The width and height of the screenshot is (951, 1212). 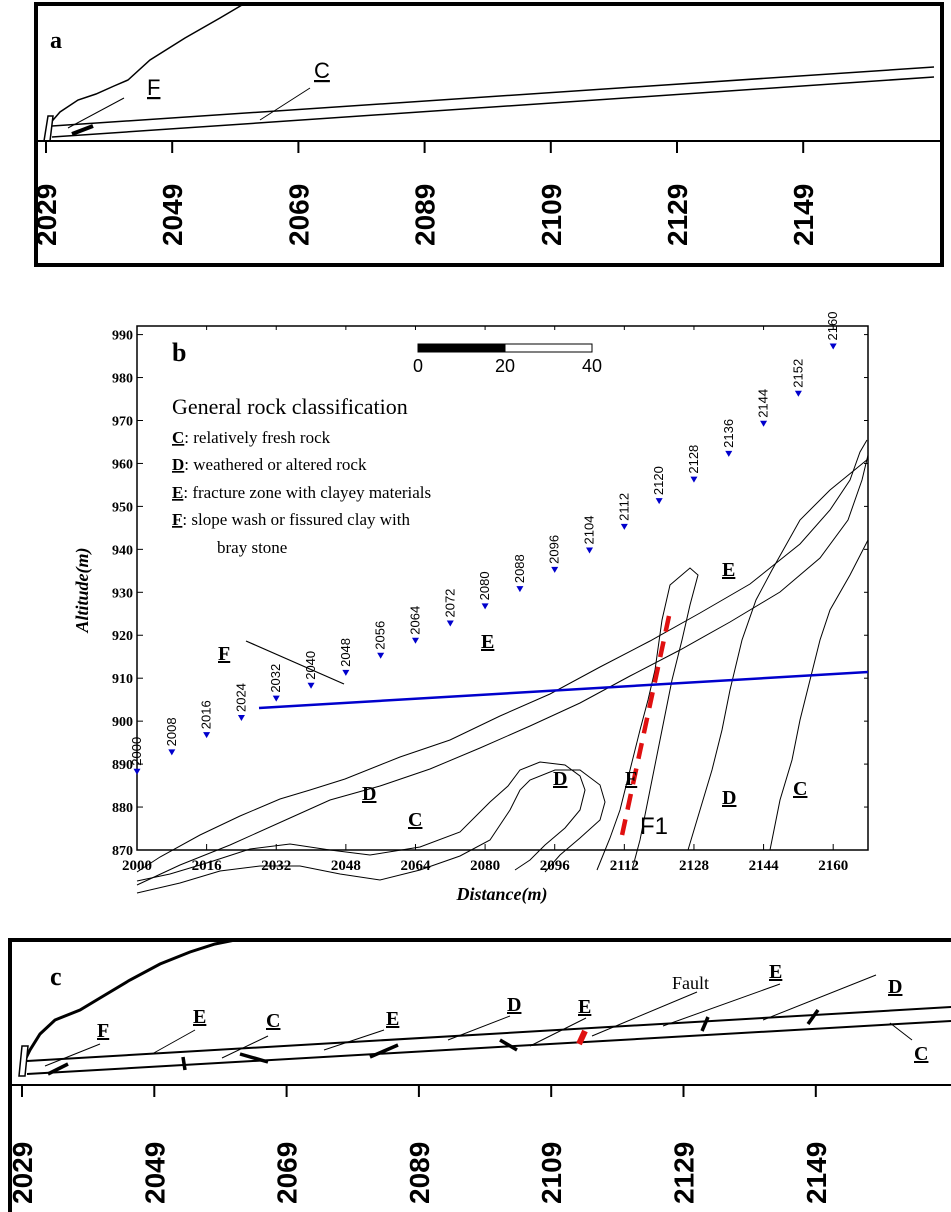 What do you see at coordinates (122, 379) in the screenshot?
I see `y-tick-label: 980` at bounding box center [122, 379].